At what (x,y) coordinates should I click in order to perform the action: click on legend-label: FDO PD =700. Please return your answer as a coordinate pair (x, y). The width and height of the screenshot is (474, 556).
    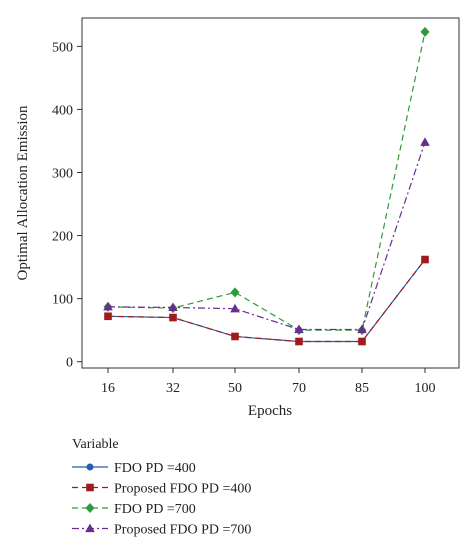
    Looking at the image, I should click on (155, 509).